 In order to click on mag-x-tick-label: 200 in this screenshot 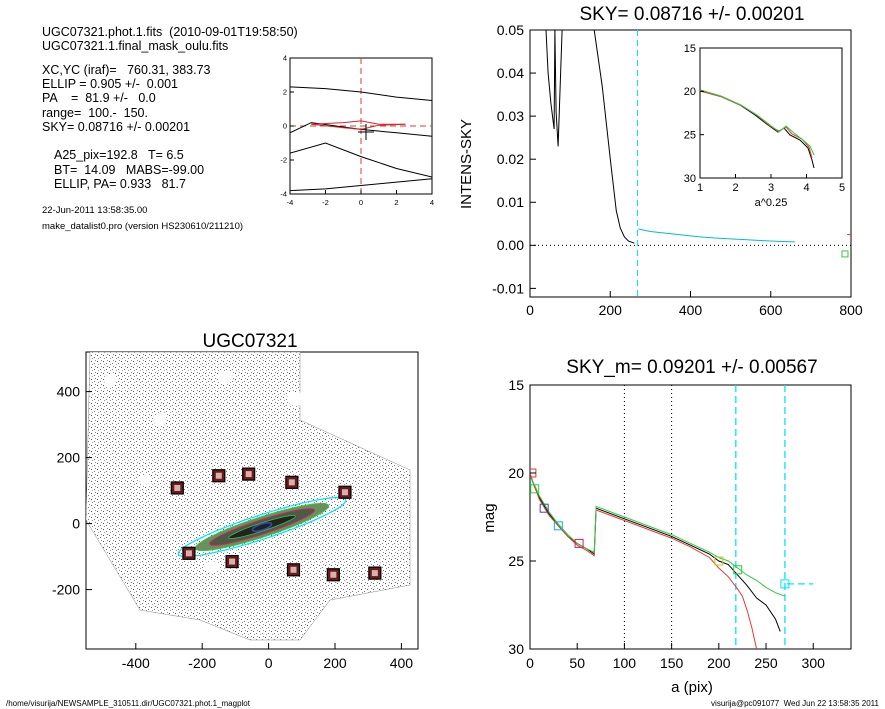, I will do `click(719, 663)`.